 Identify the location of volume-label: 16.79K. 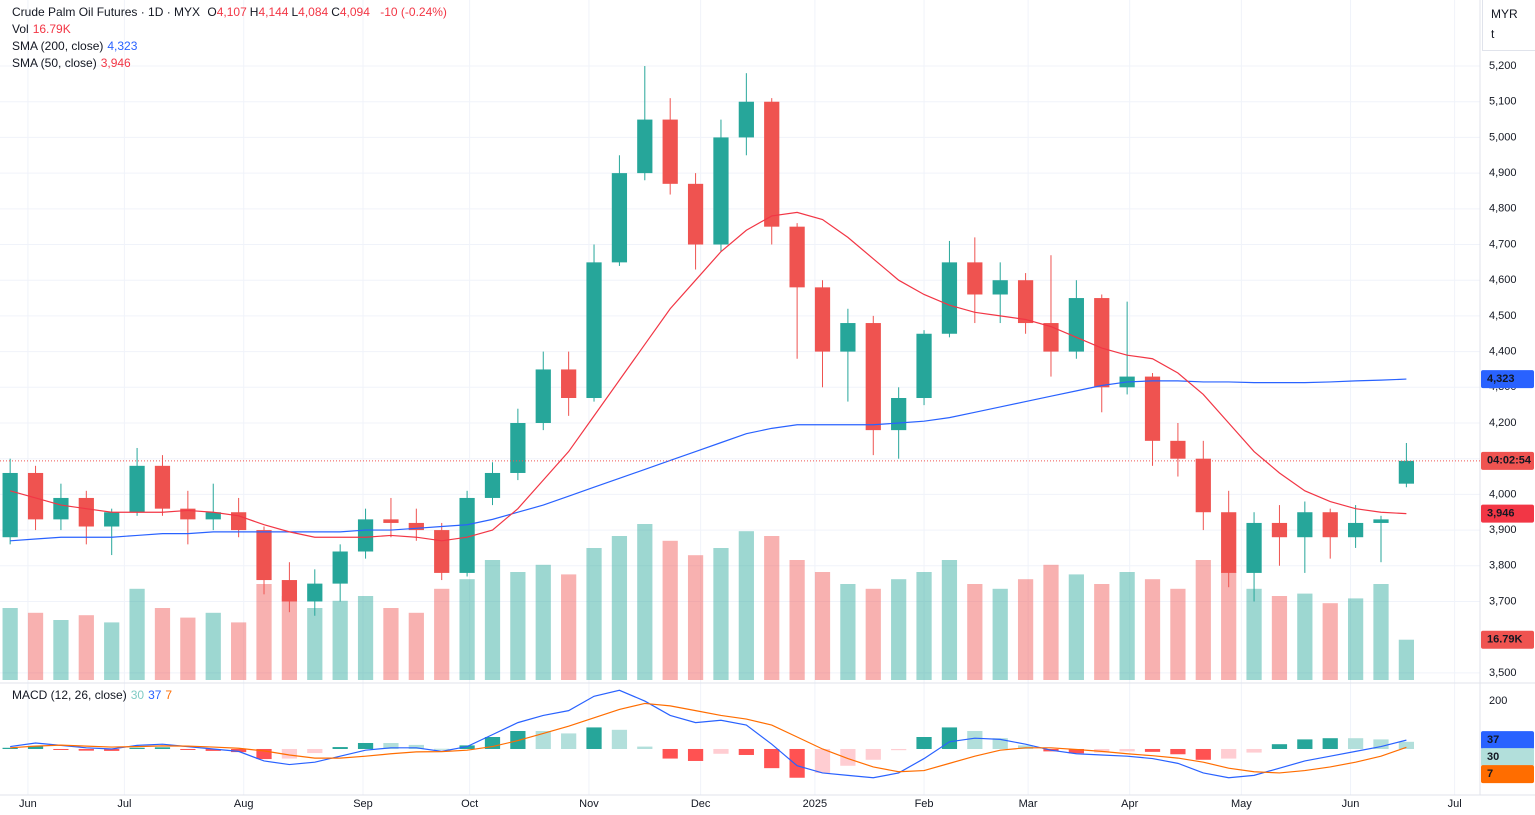
(1505, 640).